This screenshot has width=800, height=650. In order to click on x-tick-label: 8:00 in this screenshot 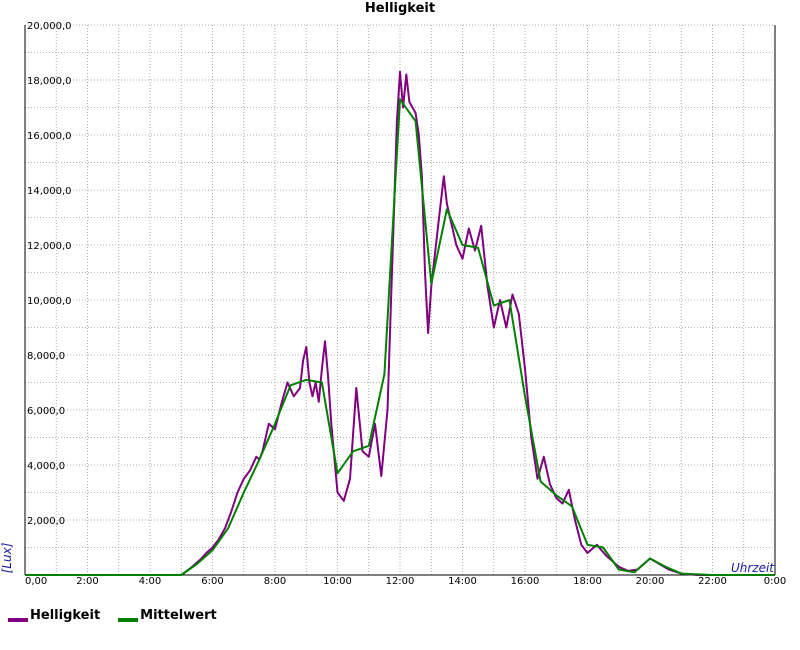, I will do `click(275, 581)`.